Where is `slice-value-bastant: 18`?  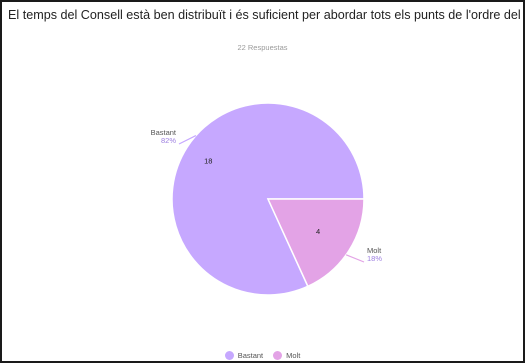 slice-value-bastant: 18 is located at coordinates (208, 161).